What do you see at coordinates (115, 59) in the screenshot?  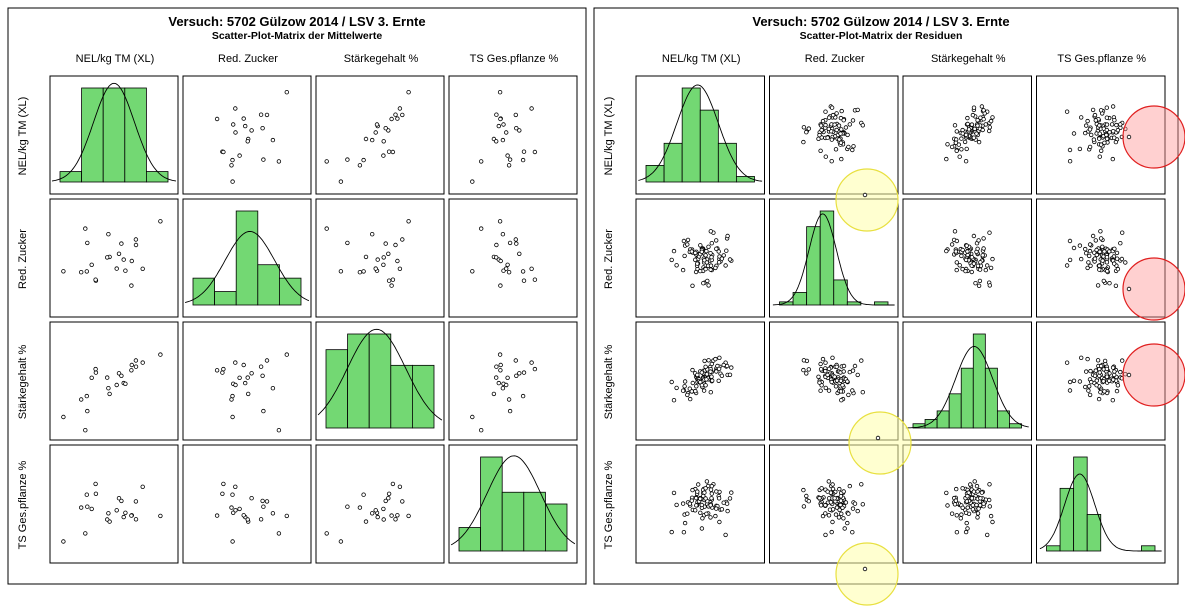 I see `column-label: NEL/kg TM (XL)` at bounding box center [115, 59].